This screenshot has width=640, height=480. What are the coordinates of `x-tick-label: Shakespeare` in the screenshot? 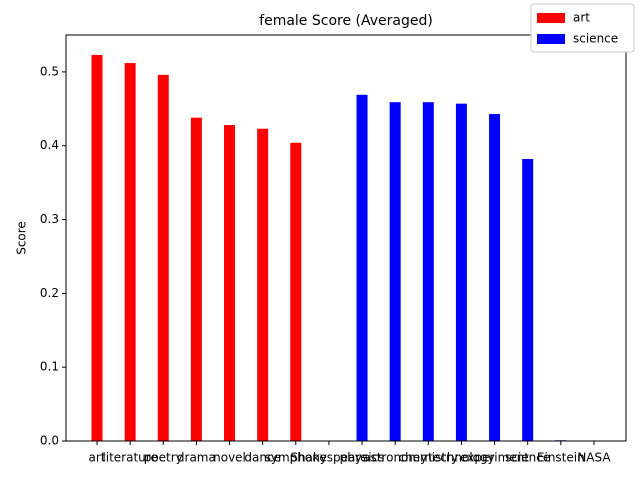 It's located at (328, 458).